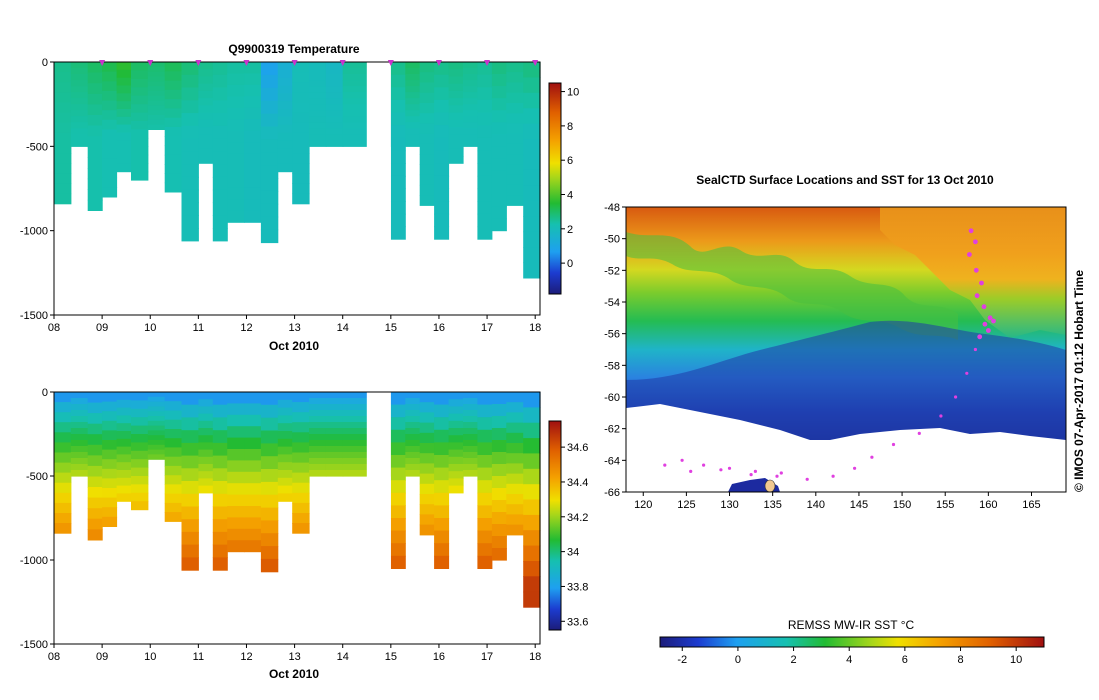 Image resolution: width=1099 pixels, height=700 pixels. What do you see at coordinates (150, 657) in the screenshot?
I see `x-tick-label: 10` at bounding box center [150, 657].